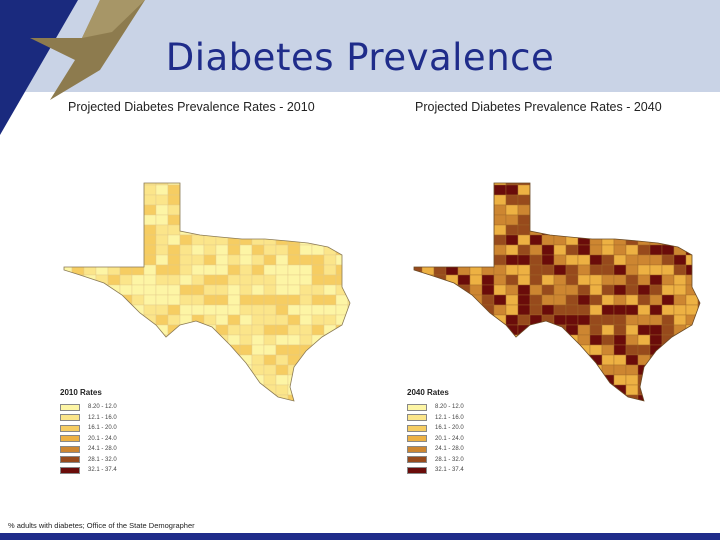 This screenshot has height=540, width=720. I want to click on legend-item: 32.1 - 37.4, so click(88, 470).